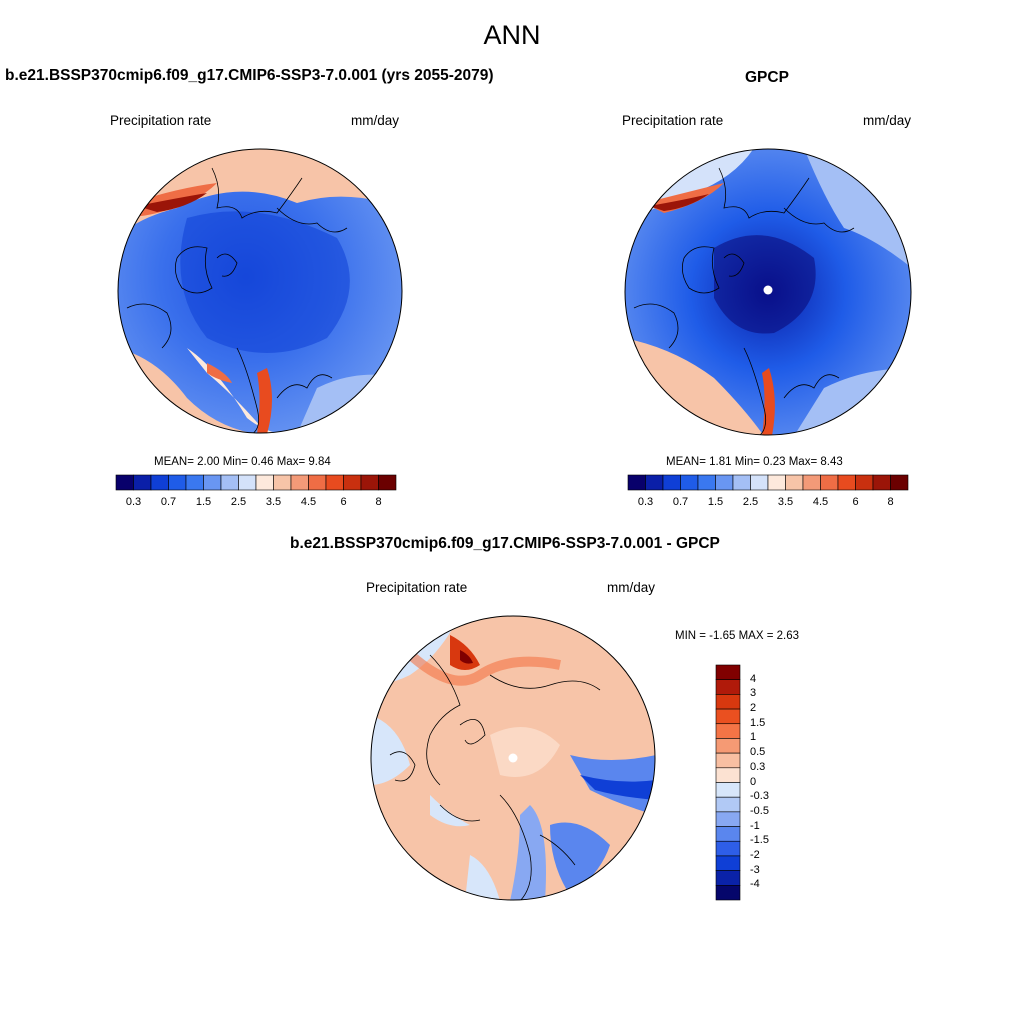 This screenshot has height=1024, width=1024. I want to click on obs-colorbar, so click(768, 482).